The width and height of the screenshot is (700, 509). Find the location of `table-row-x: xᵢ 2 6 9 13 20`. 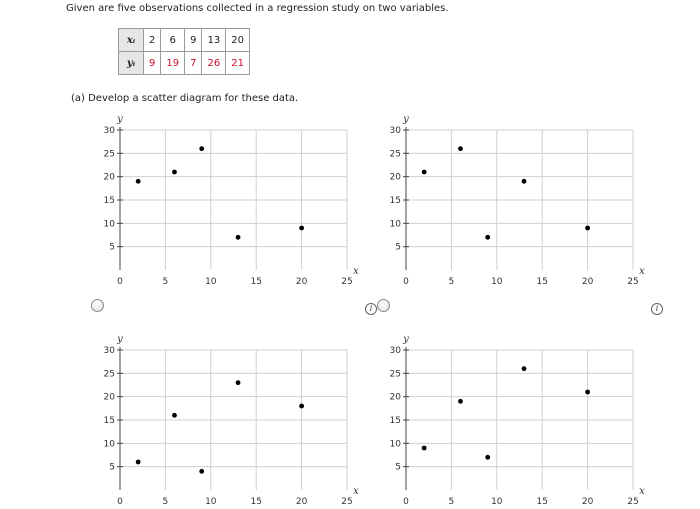

table-row-x: xᵢ 2 6 9 13 20 is located at coordinates (184, 40).